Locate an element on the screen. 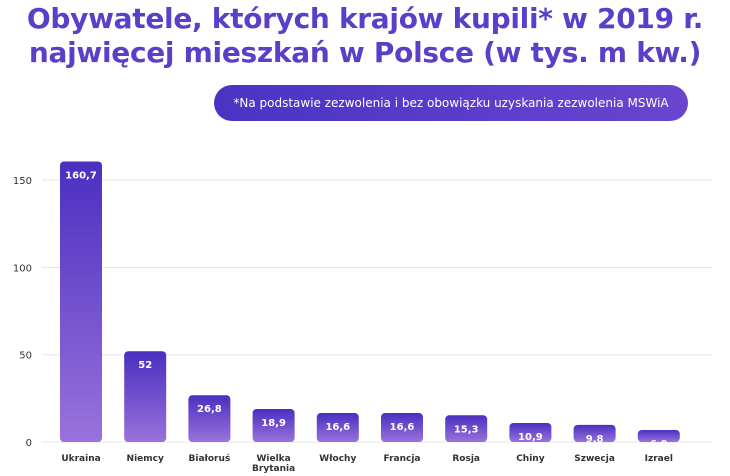 This screenshot has height=476, width=730. x-tick-label-9: Szwecja is located at coordinates (594, 459).